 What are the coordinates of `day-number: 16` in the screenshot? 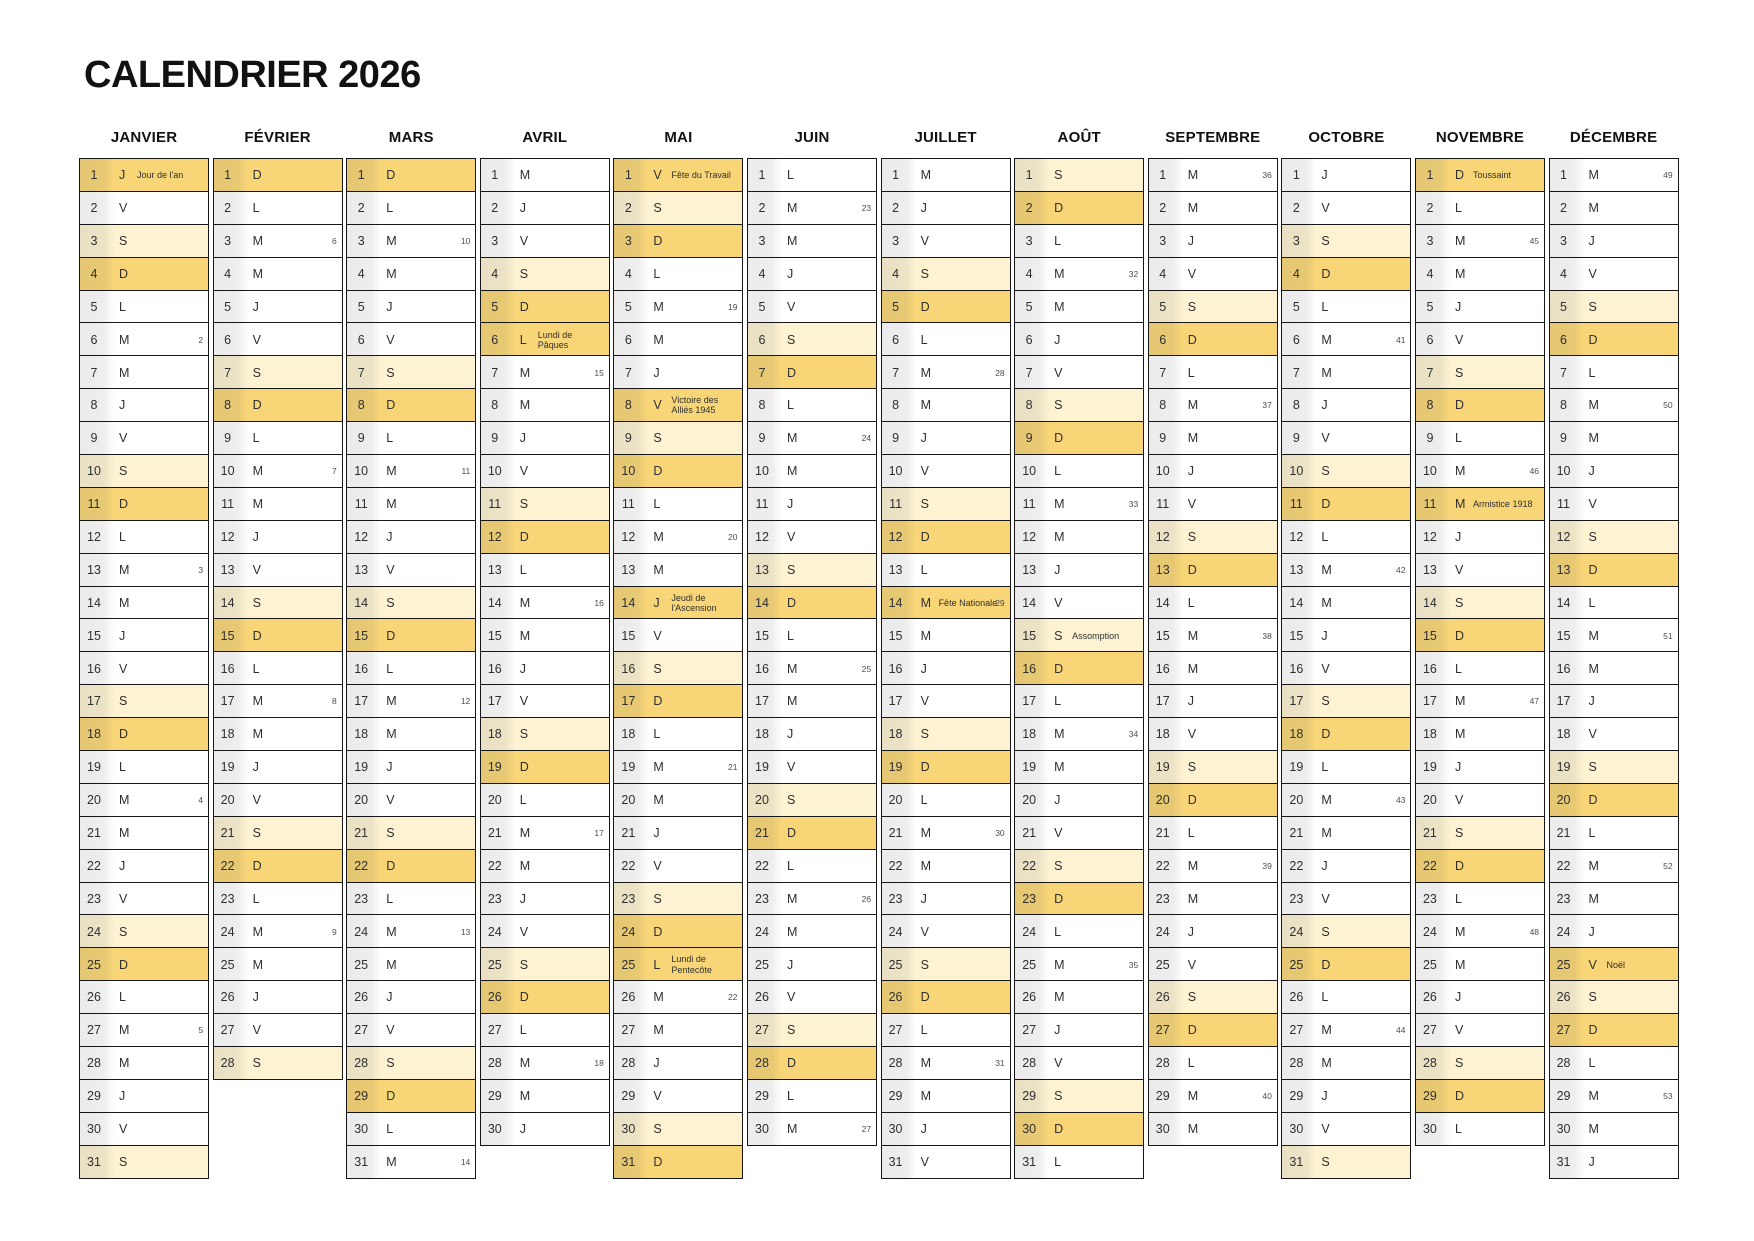 It's located at (361, 668).